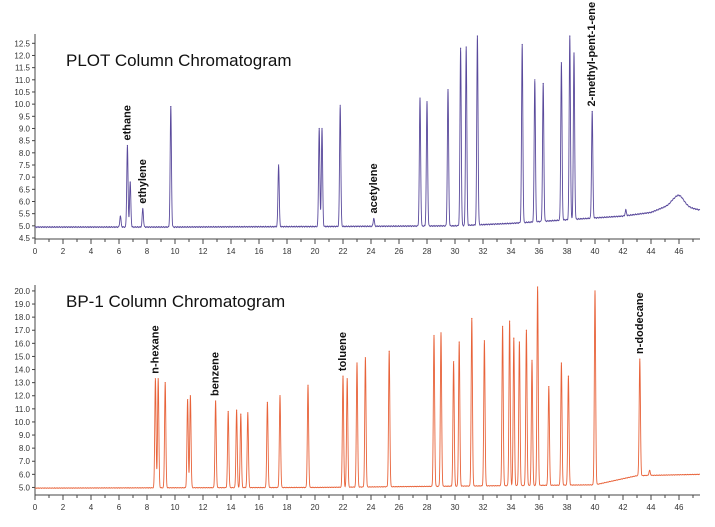 The image size is (715, 527). I want to click on y-tick-label: 15.0, so click(22, 356).